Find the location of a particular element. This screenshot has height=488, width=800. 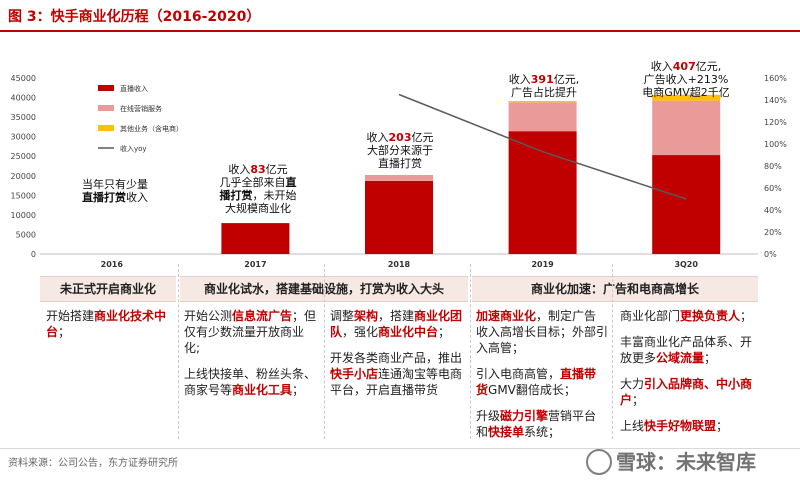

annotation-2019: 收入391亿元, 广告占比提升 is located at coordinates (544, 86).